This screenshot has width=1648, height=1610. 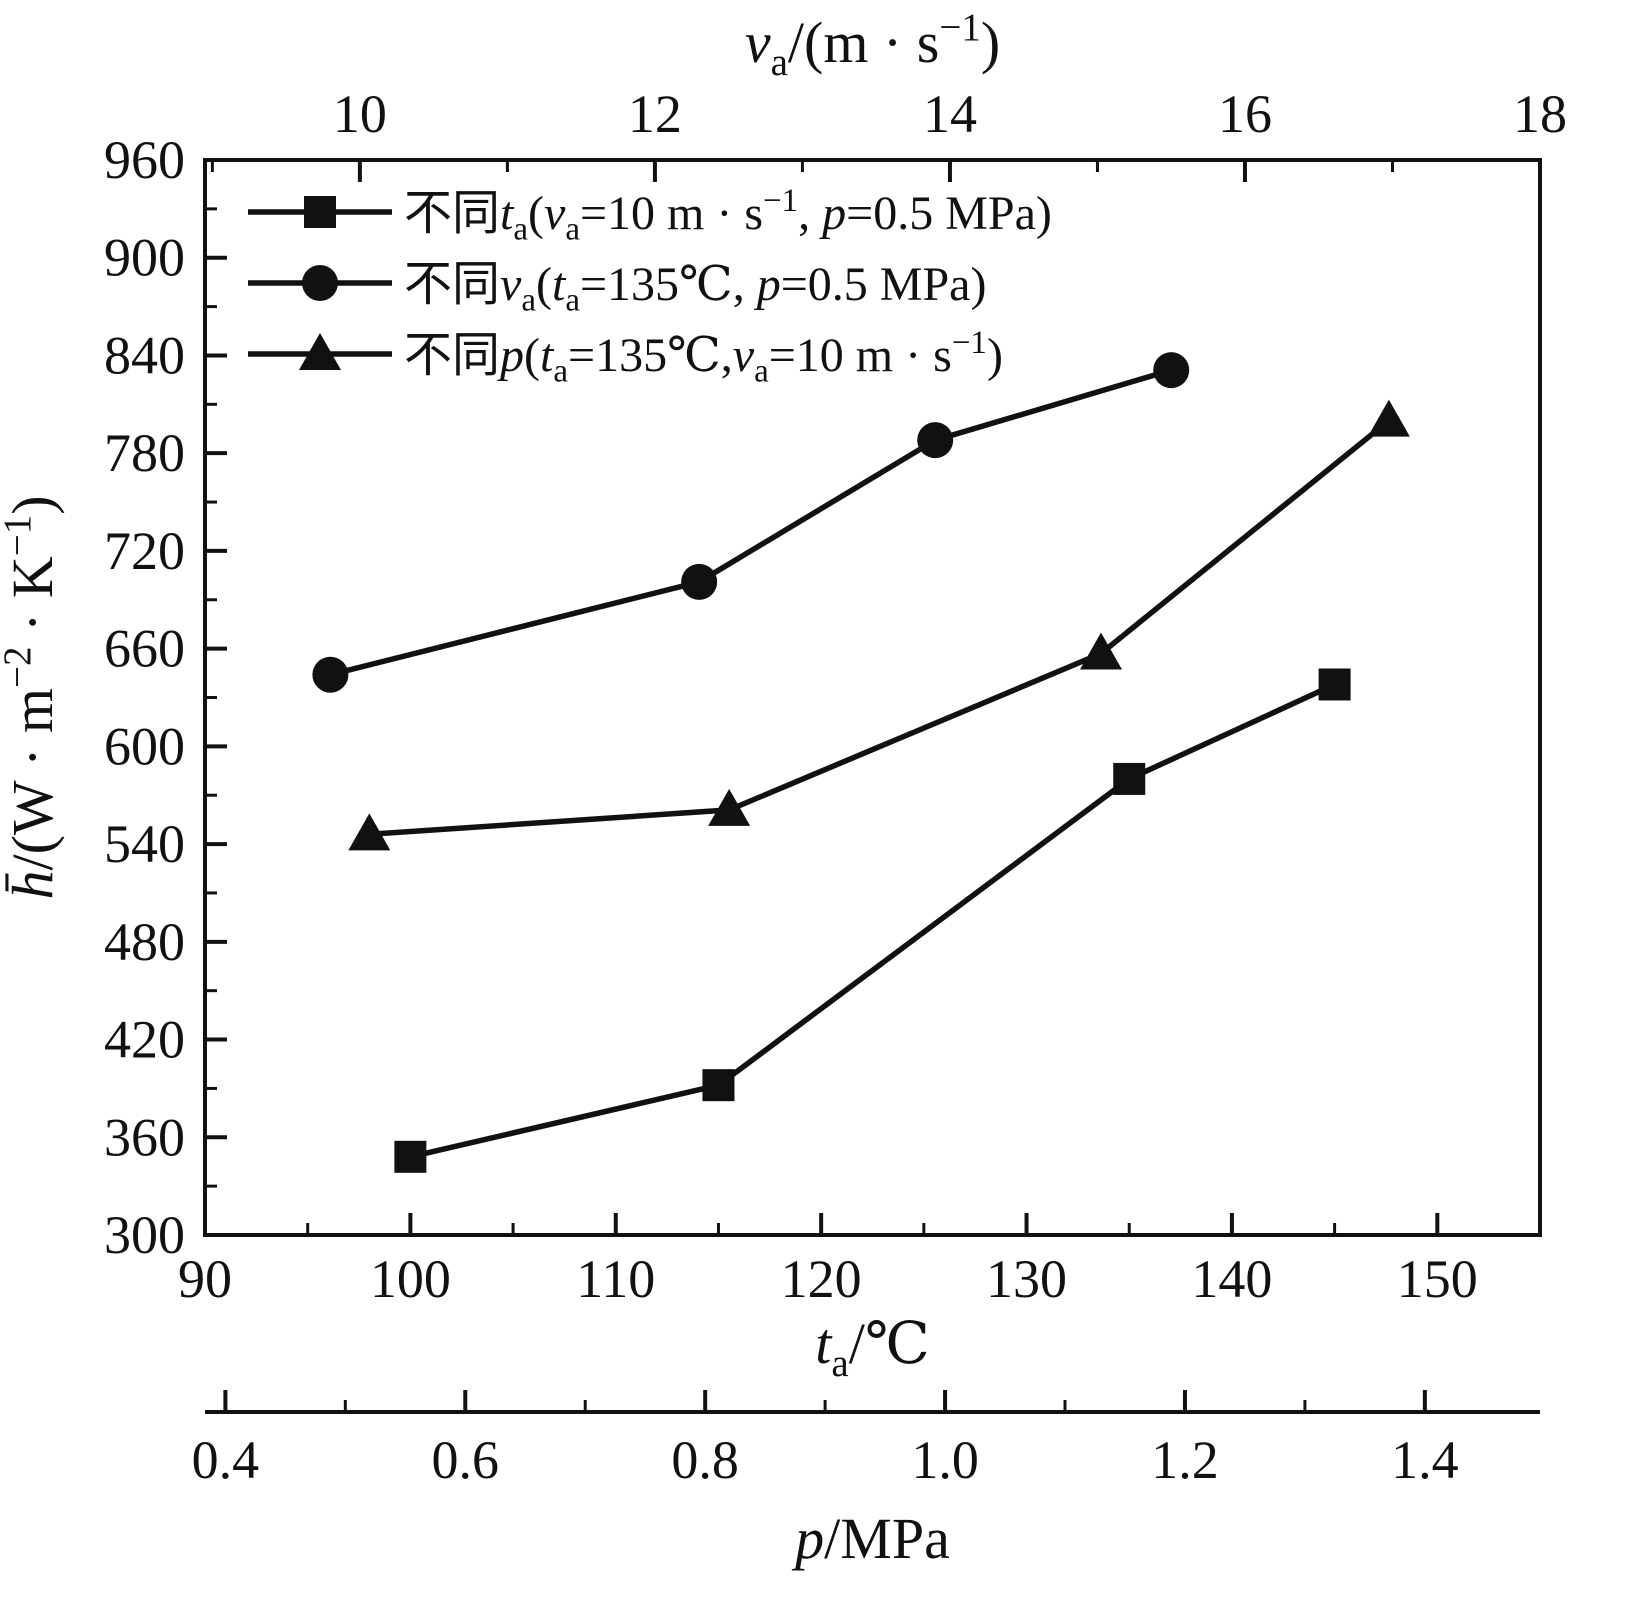 I want to click on x-top-tick-label: 14, so click(x=950, y=114).